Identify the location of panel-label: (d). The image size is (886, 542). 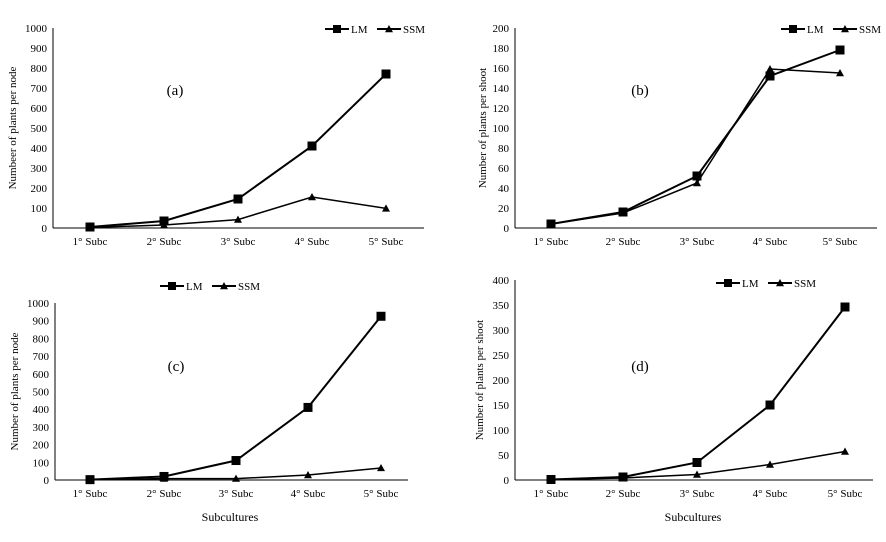
(640, 367).